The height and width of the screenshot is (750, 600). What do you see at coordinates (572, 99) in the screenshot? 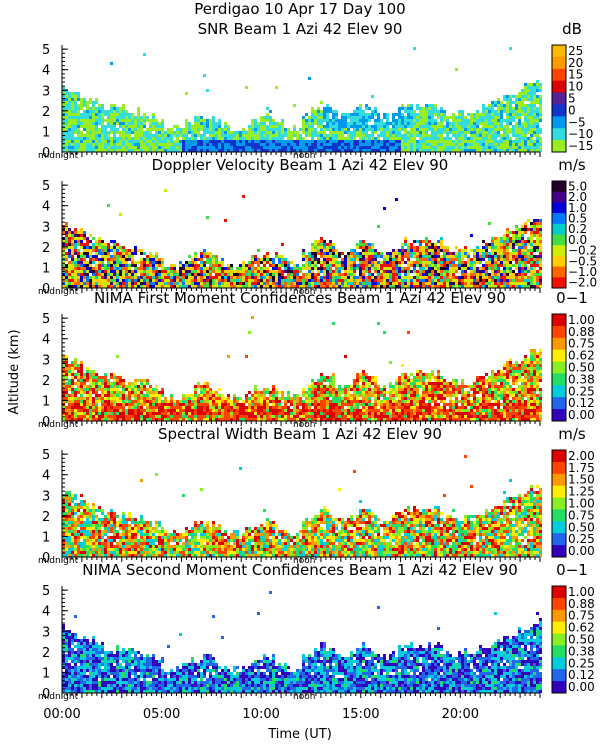
I see `colorbar-label: 5` at bounding box center [572, 99].